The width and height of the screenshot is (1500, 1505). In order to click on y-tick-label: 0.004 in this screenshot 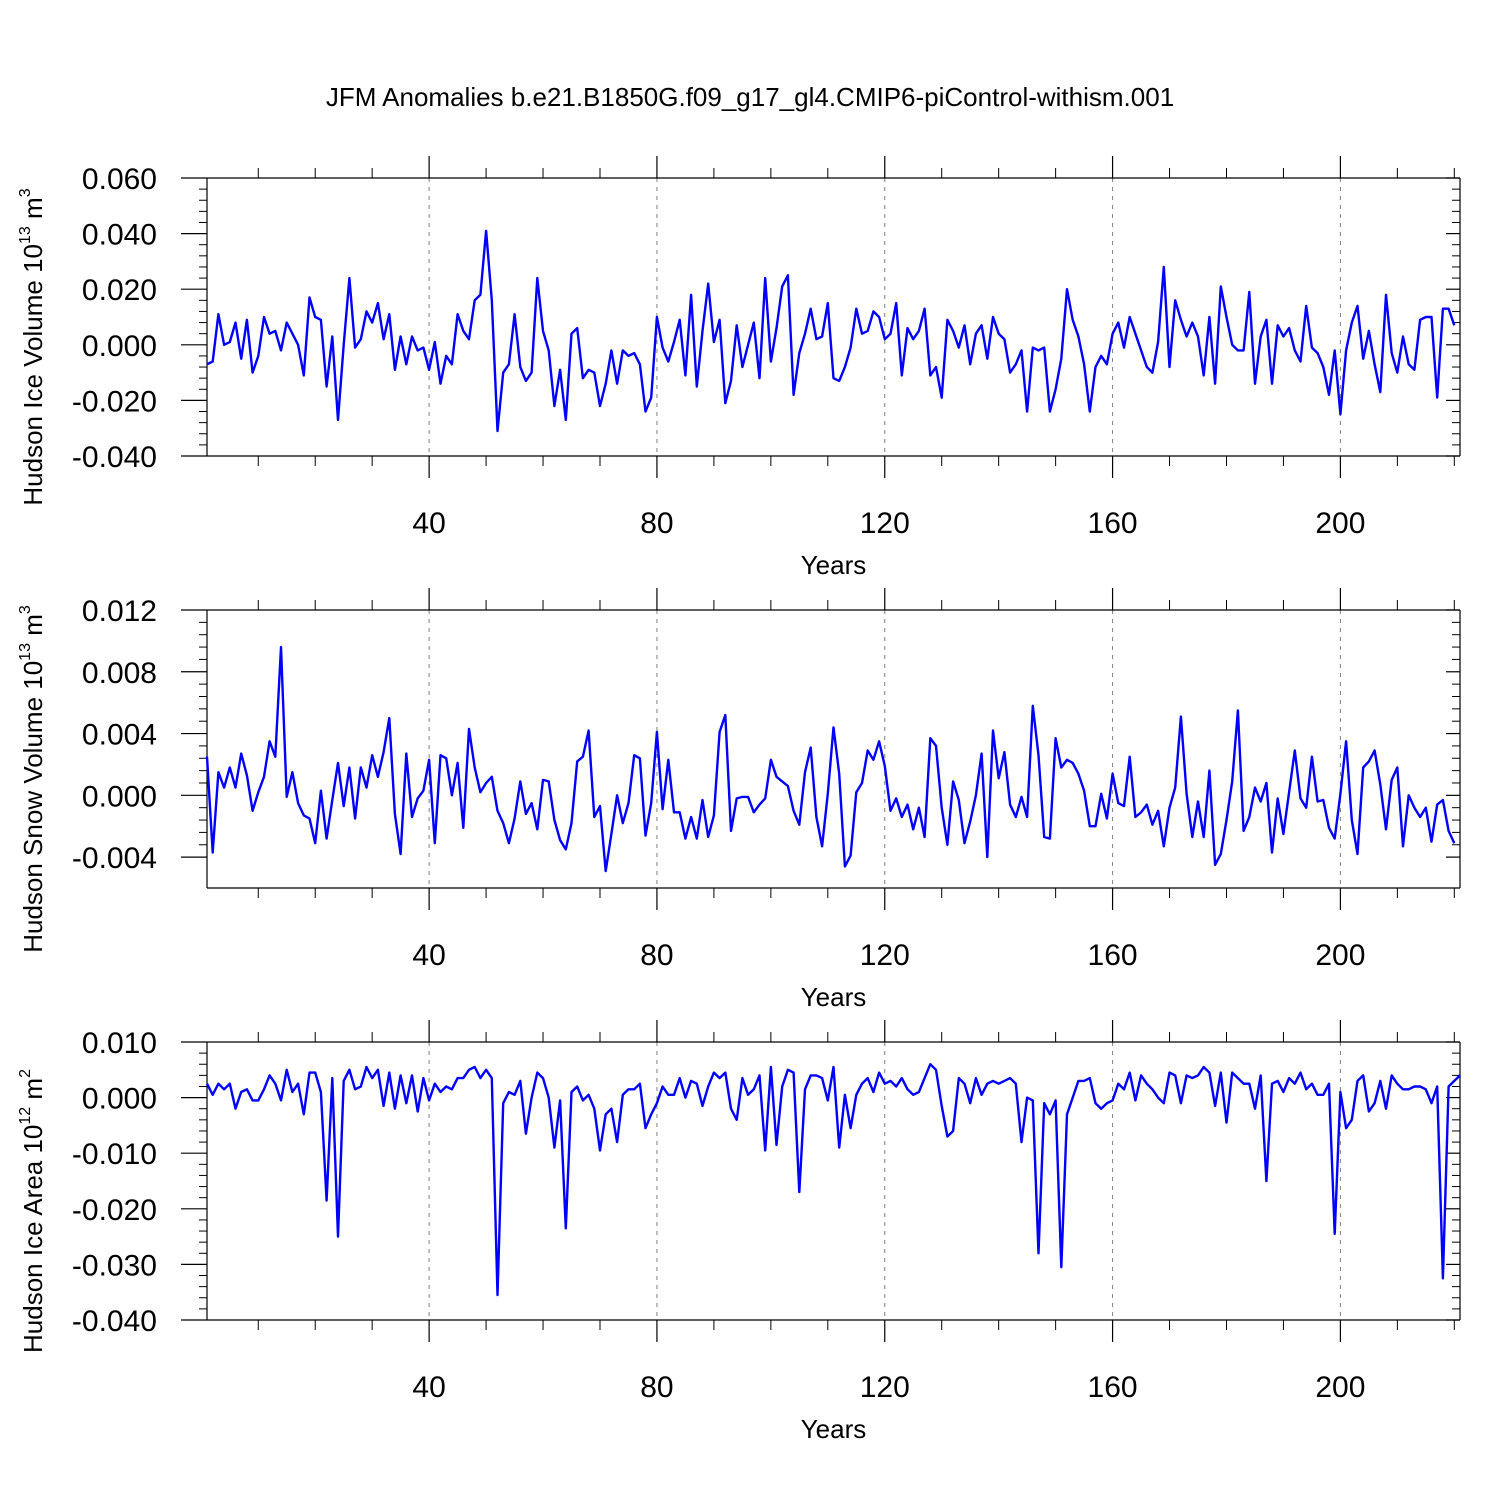, I will do `click(119, 735)`.